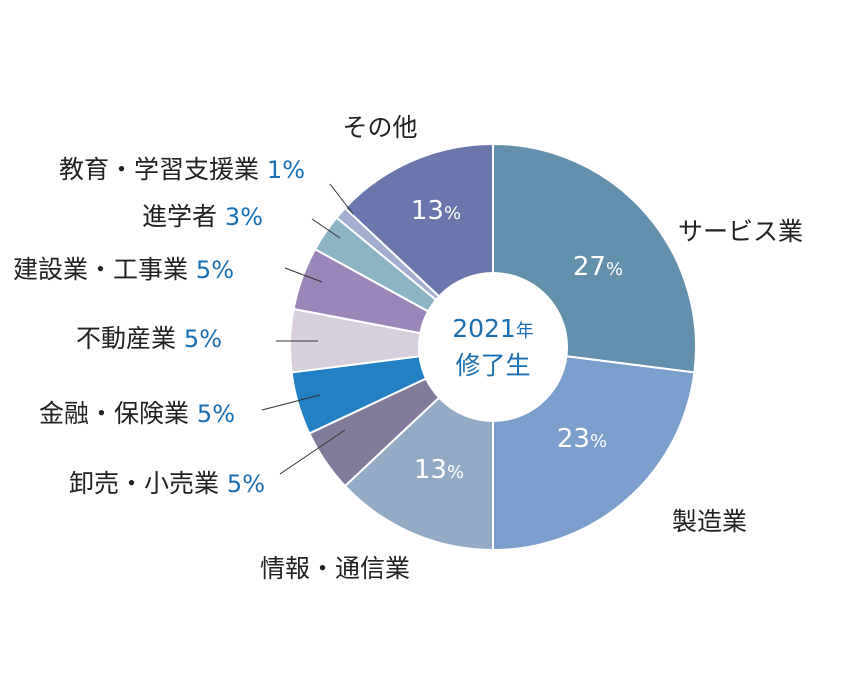 This screenshot has width=857, height=683. I want to click on slice-value-label: 23%, so click(582, 439).